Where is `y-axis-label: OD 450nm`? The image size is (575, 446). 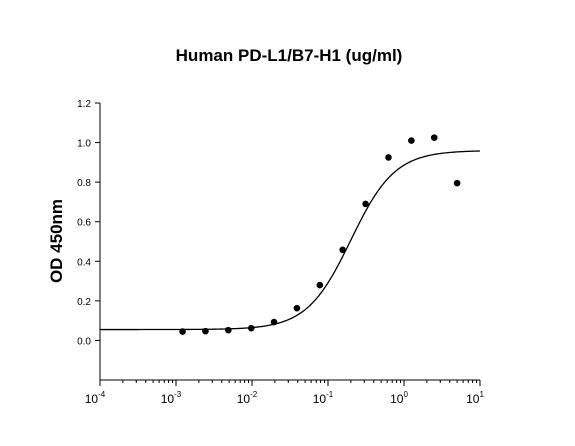 y-axis-label: OD 450nm is located at coordinates (56, 241).